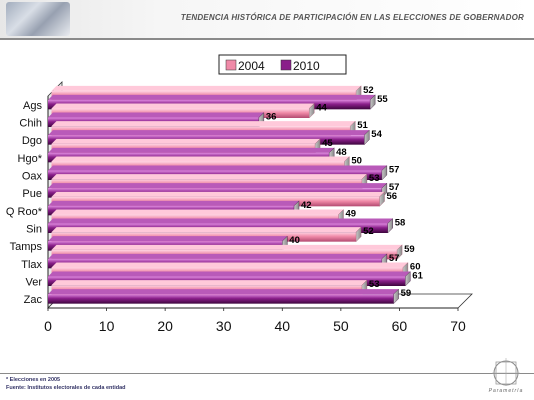 This screenshot has width=534, height=400. What do you see at coordinates (30, 159) in the screenshot?
I see `category-label: Hgo*` at bounding box center [30, 159].